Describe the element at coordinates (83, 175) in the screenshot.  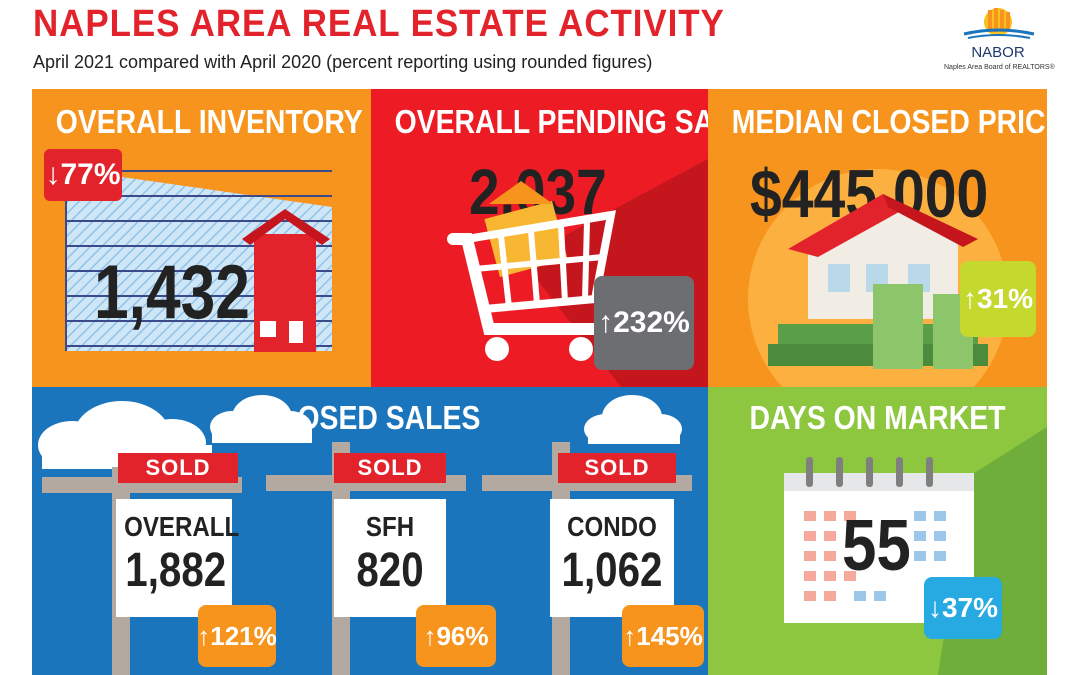
I see `inventory-change-badge: ↓ 77%` at that location.